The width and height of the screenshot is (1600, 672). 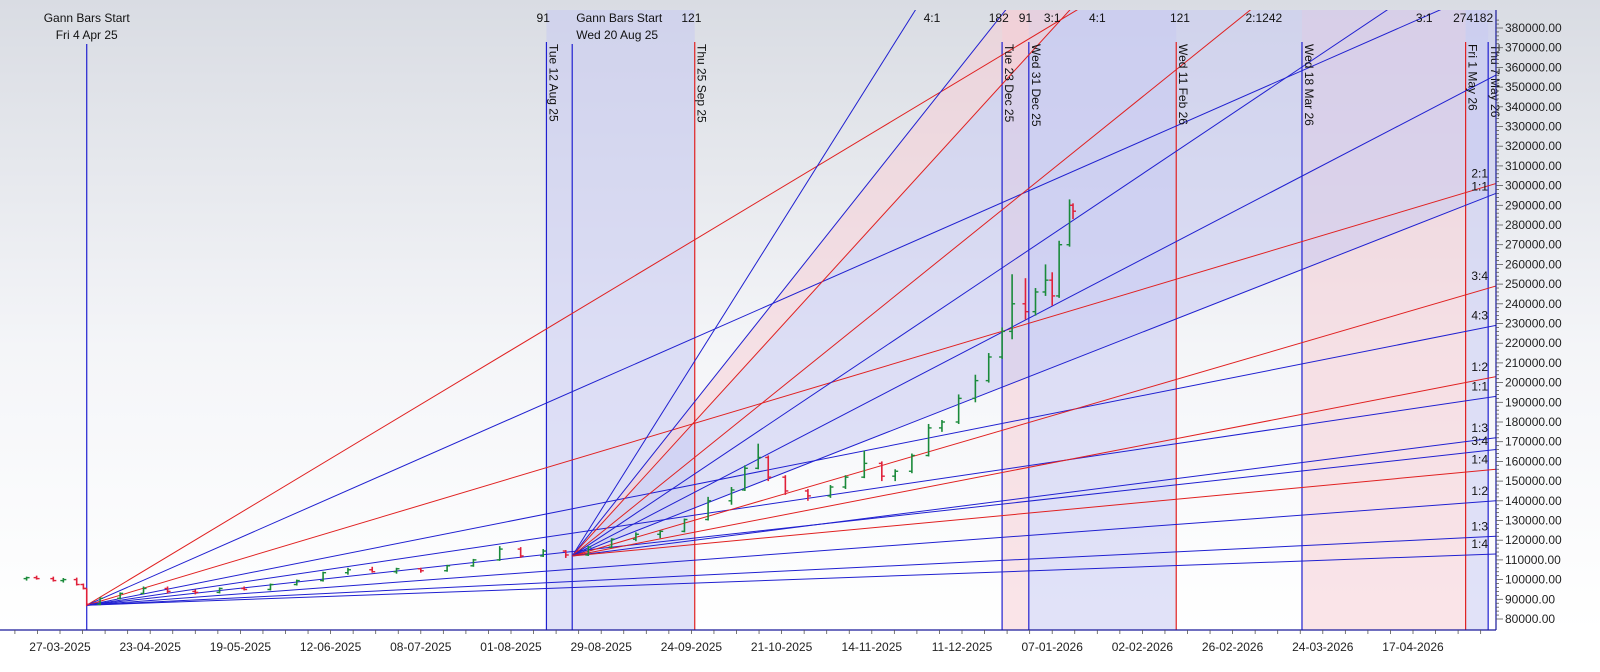 What do you see at coordinates (1533, 107) in the screenshot?
I see `y-tick-label: 340000.00` at bounding box center [1533, 107].